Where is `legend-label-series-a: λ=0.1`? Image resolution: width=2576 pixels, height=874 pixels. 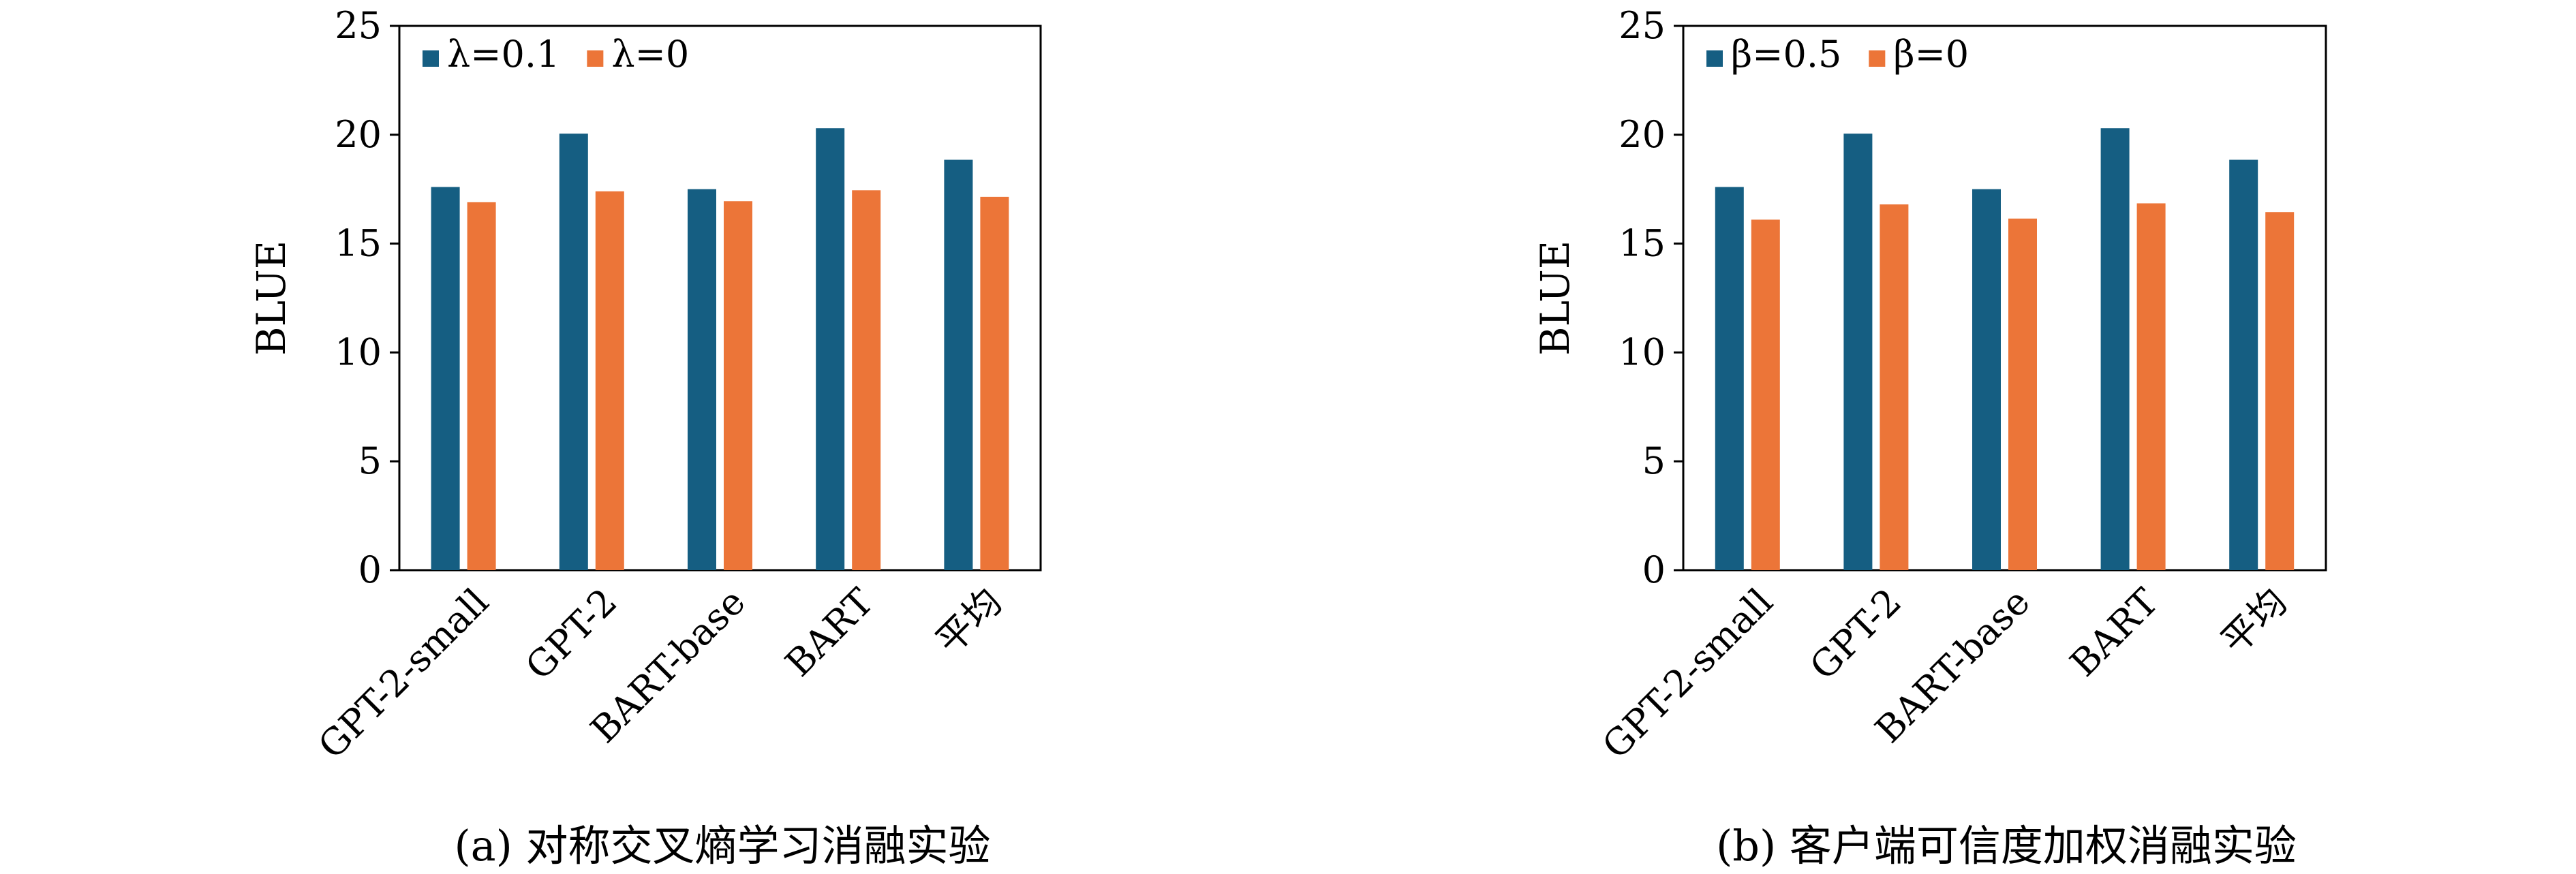
legend-label-series-a: λ=0.1 is located at coordinates (503, 54).